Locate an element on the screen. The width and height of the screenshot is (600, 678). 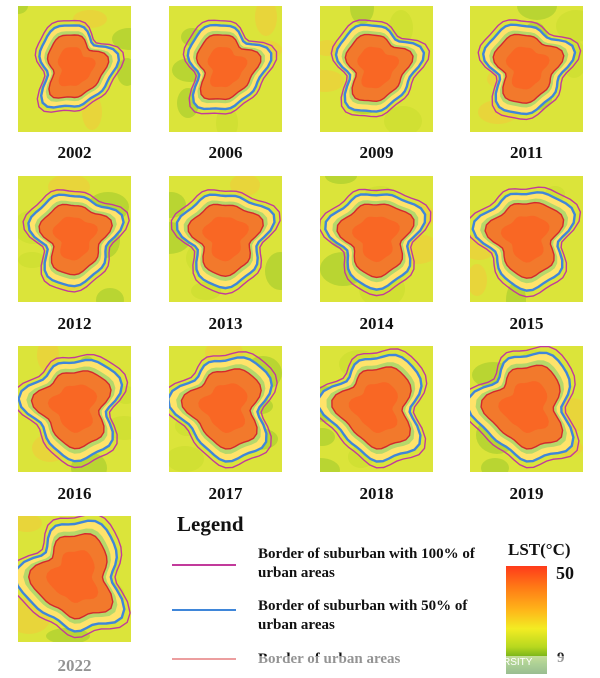
panel-year-label: 2012 is located at coordinates (74, 323).